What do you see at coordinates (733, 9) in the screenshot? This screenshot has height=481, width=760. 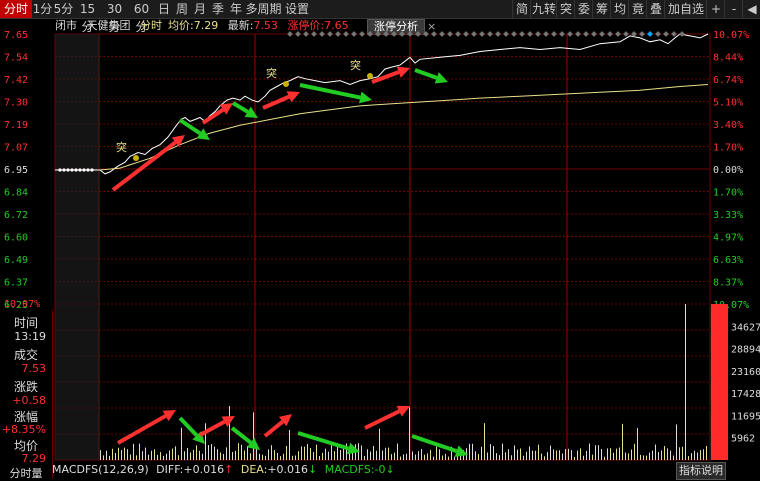 I see `tool-tab: -` at bounding box center [733, 9].